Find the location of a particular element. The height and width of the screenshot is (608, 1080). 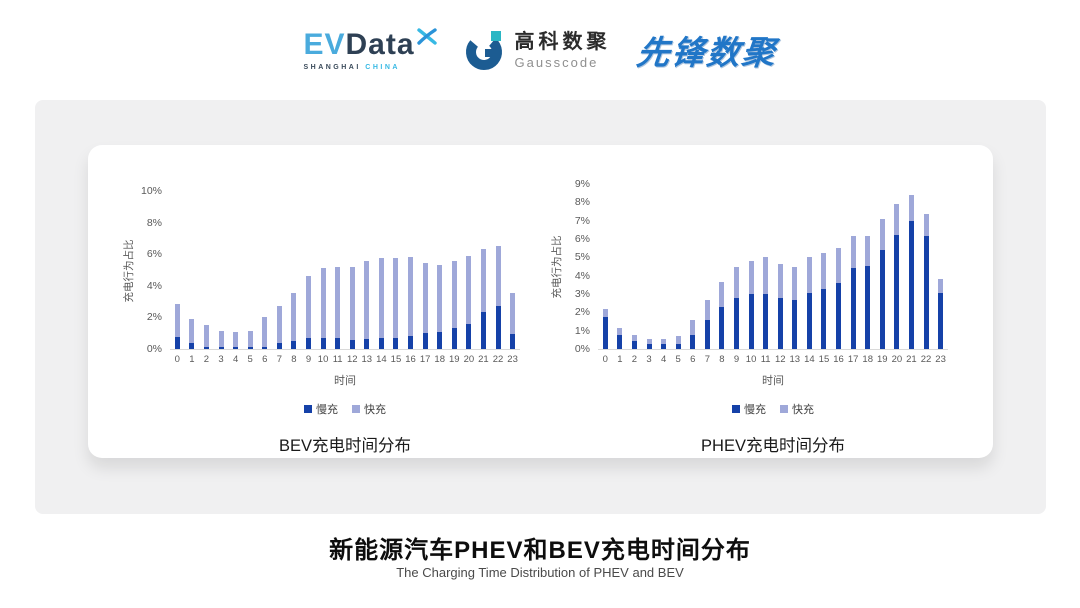

x-tick-label: 19 is located at coordinates (454, 359).